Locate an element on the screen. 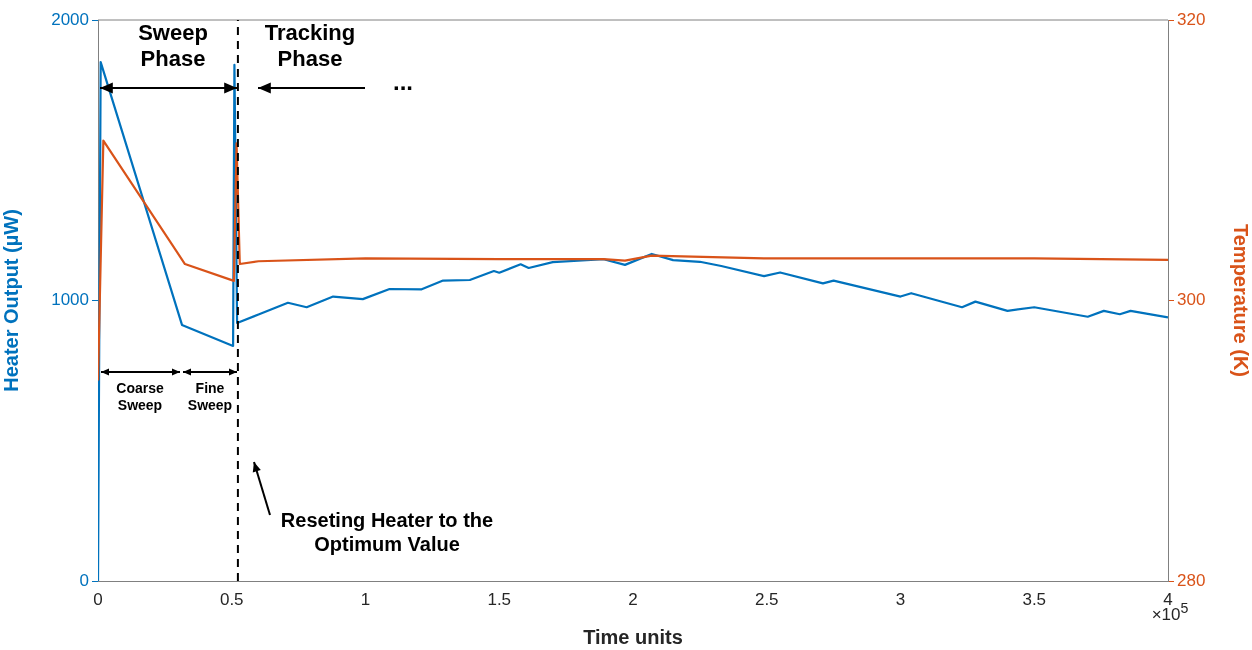  x-tick-label: 0.5 is located at coordinates (231, 599).